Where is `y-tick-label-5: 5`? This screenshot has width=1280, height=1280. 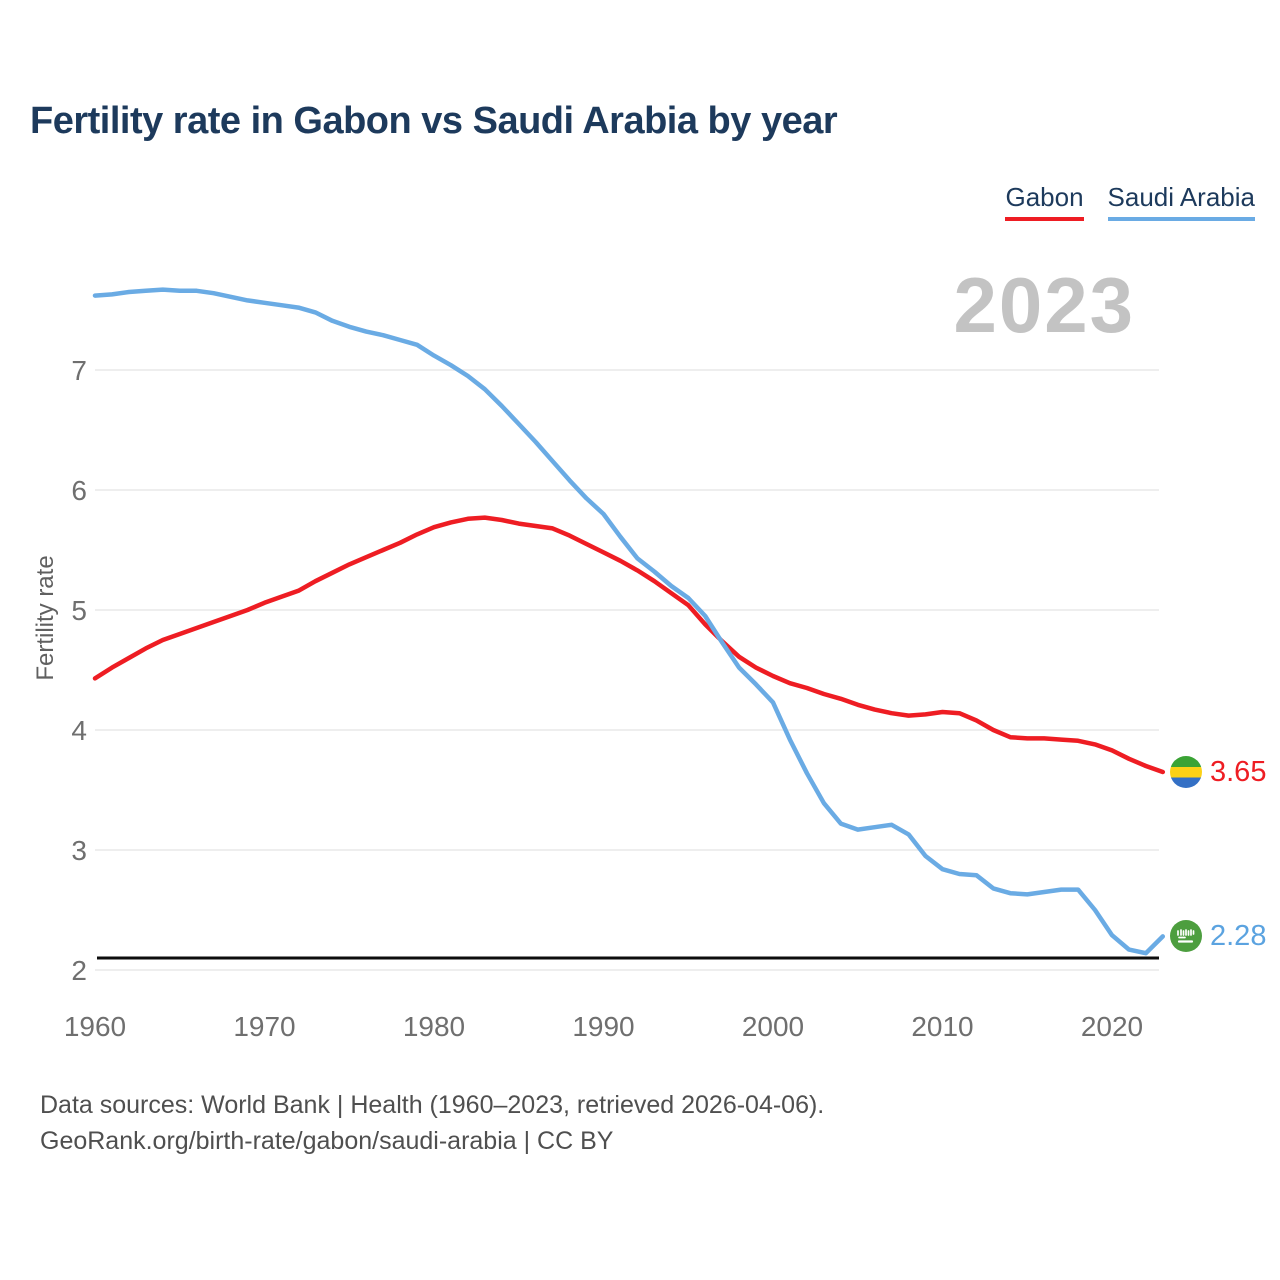 y-tick-label-5: 5 is located at coordinates (79, 610).